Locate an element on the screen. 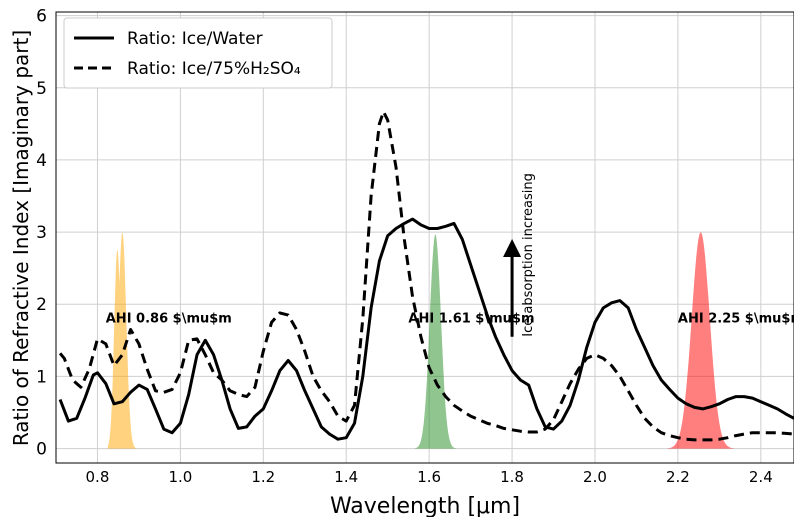 Image resolution: width=794 pixels, height=517 pixels. band-label: AHI 0.86 $\mu$m is located at coordinates (169, 318).